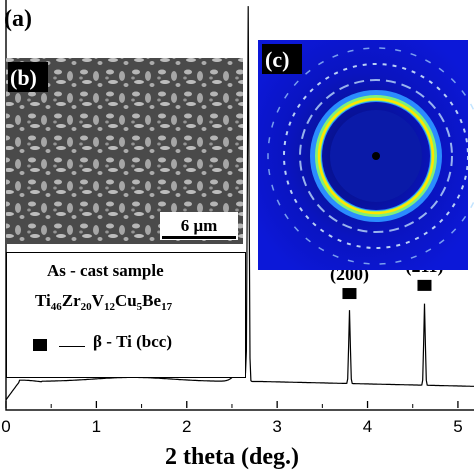 The width and height of the screenshot is (474, 474). Describe the element at coordinates (56, 307) in the screenshot. I see `composition-subscript-ti: 46` at that location.